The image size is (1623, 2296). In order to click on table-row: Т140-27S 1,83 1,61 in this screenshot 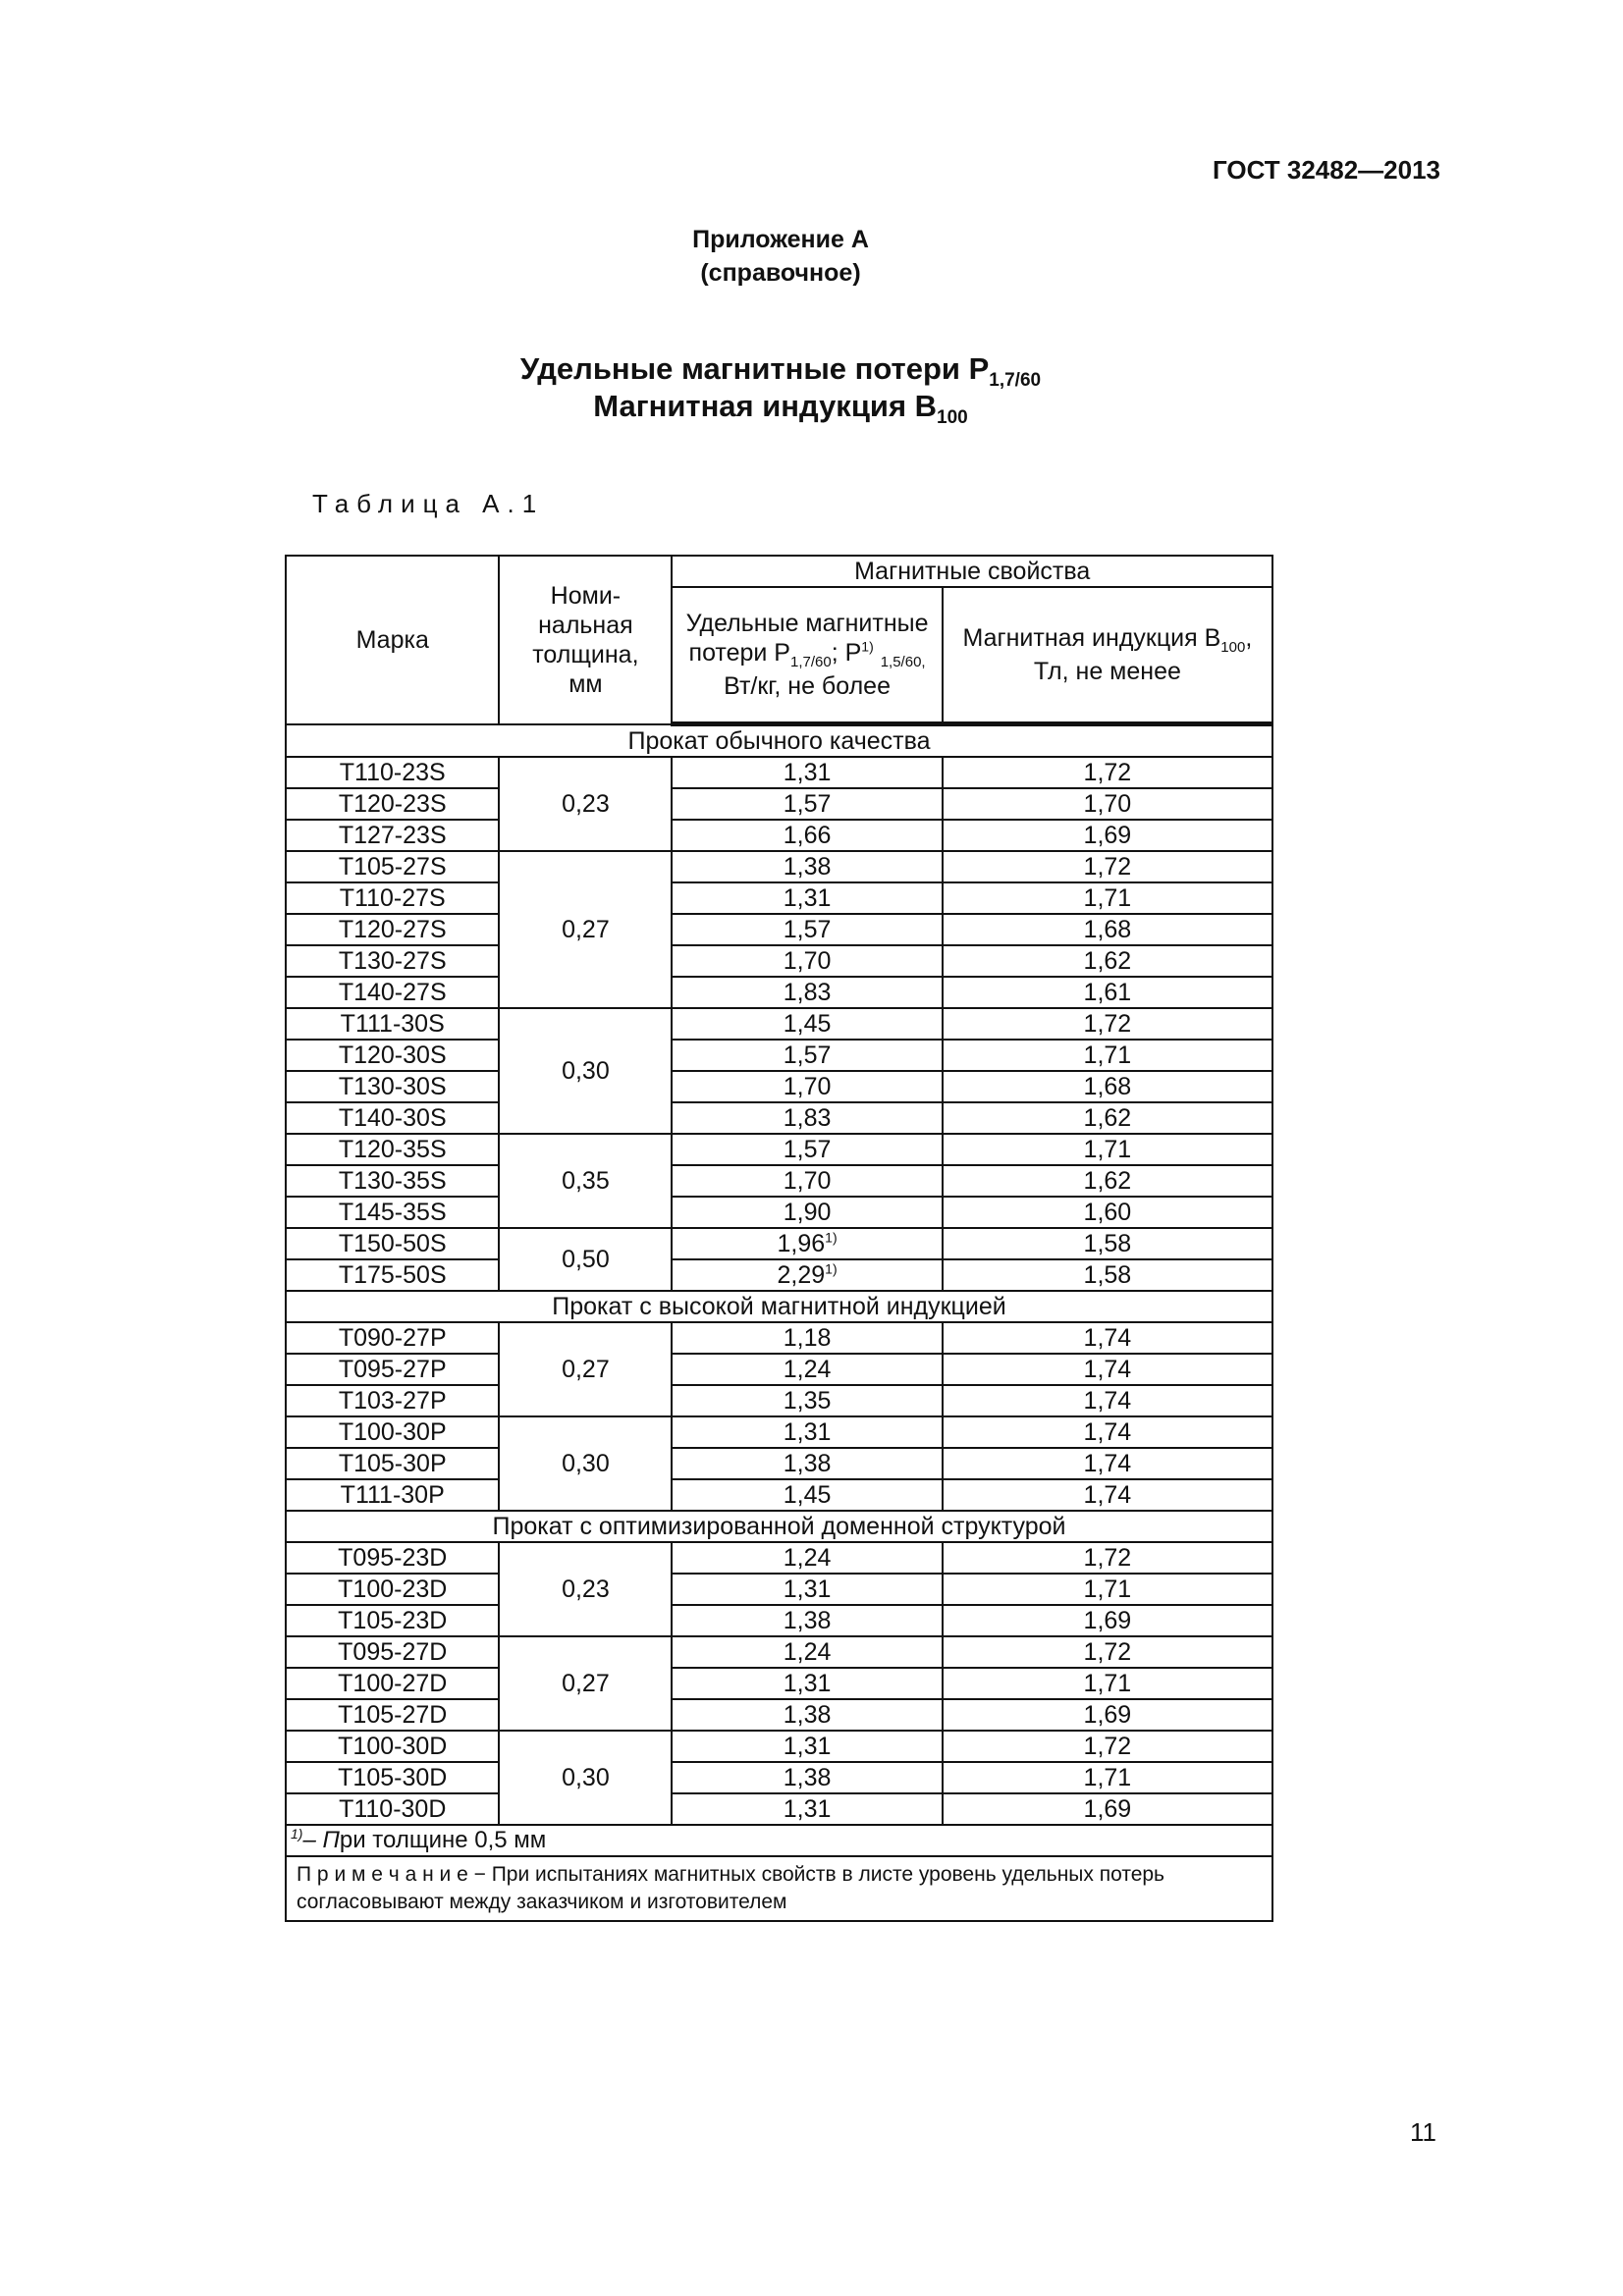, I will do `click(779, 993)`.